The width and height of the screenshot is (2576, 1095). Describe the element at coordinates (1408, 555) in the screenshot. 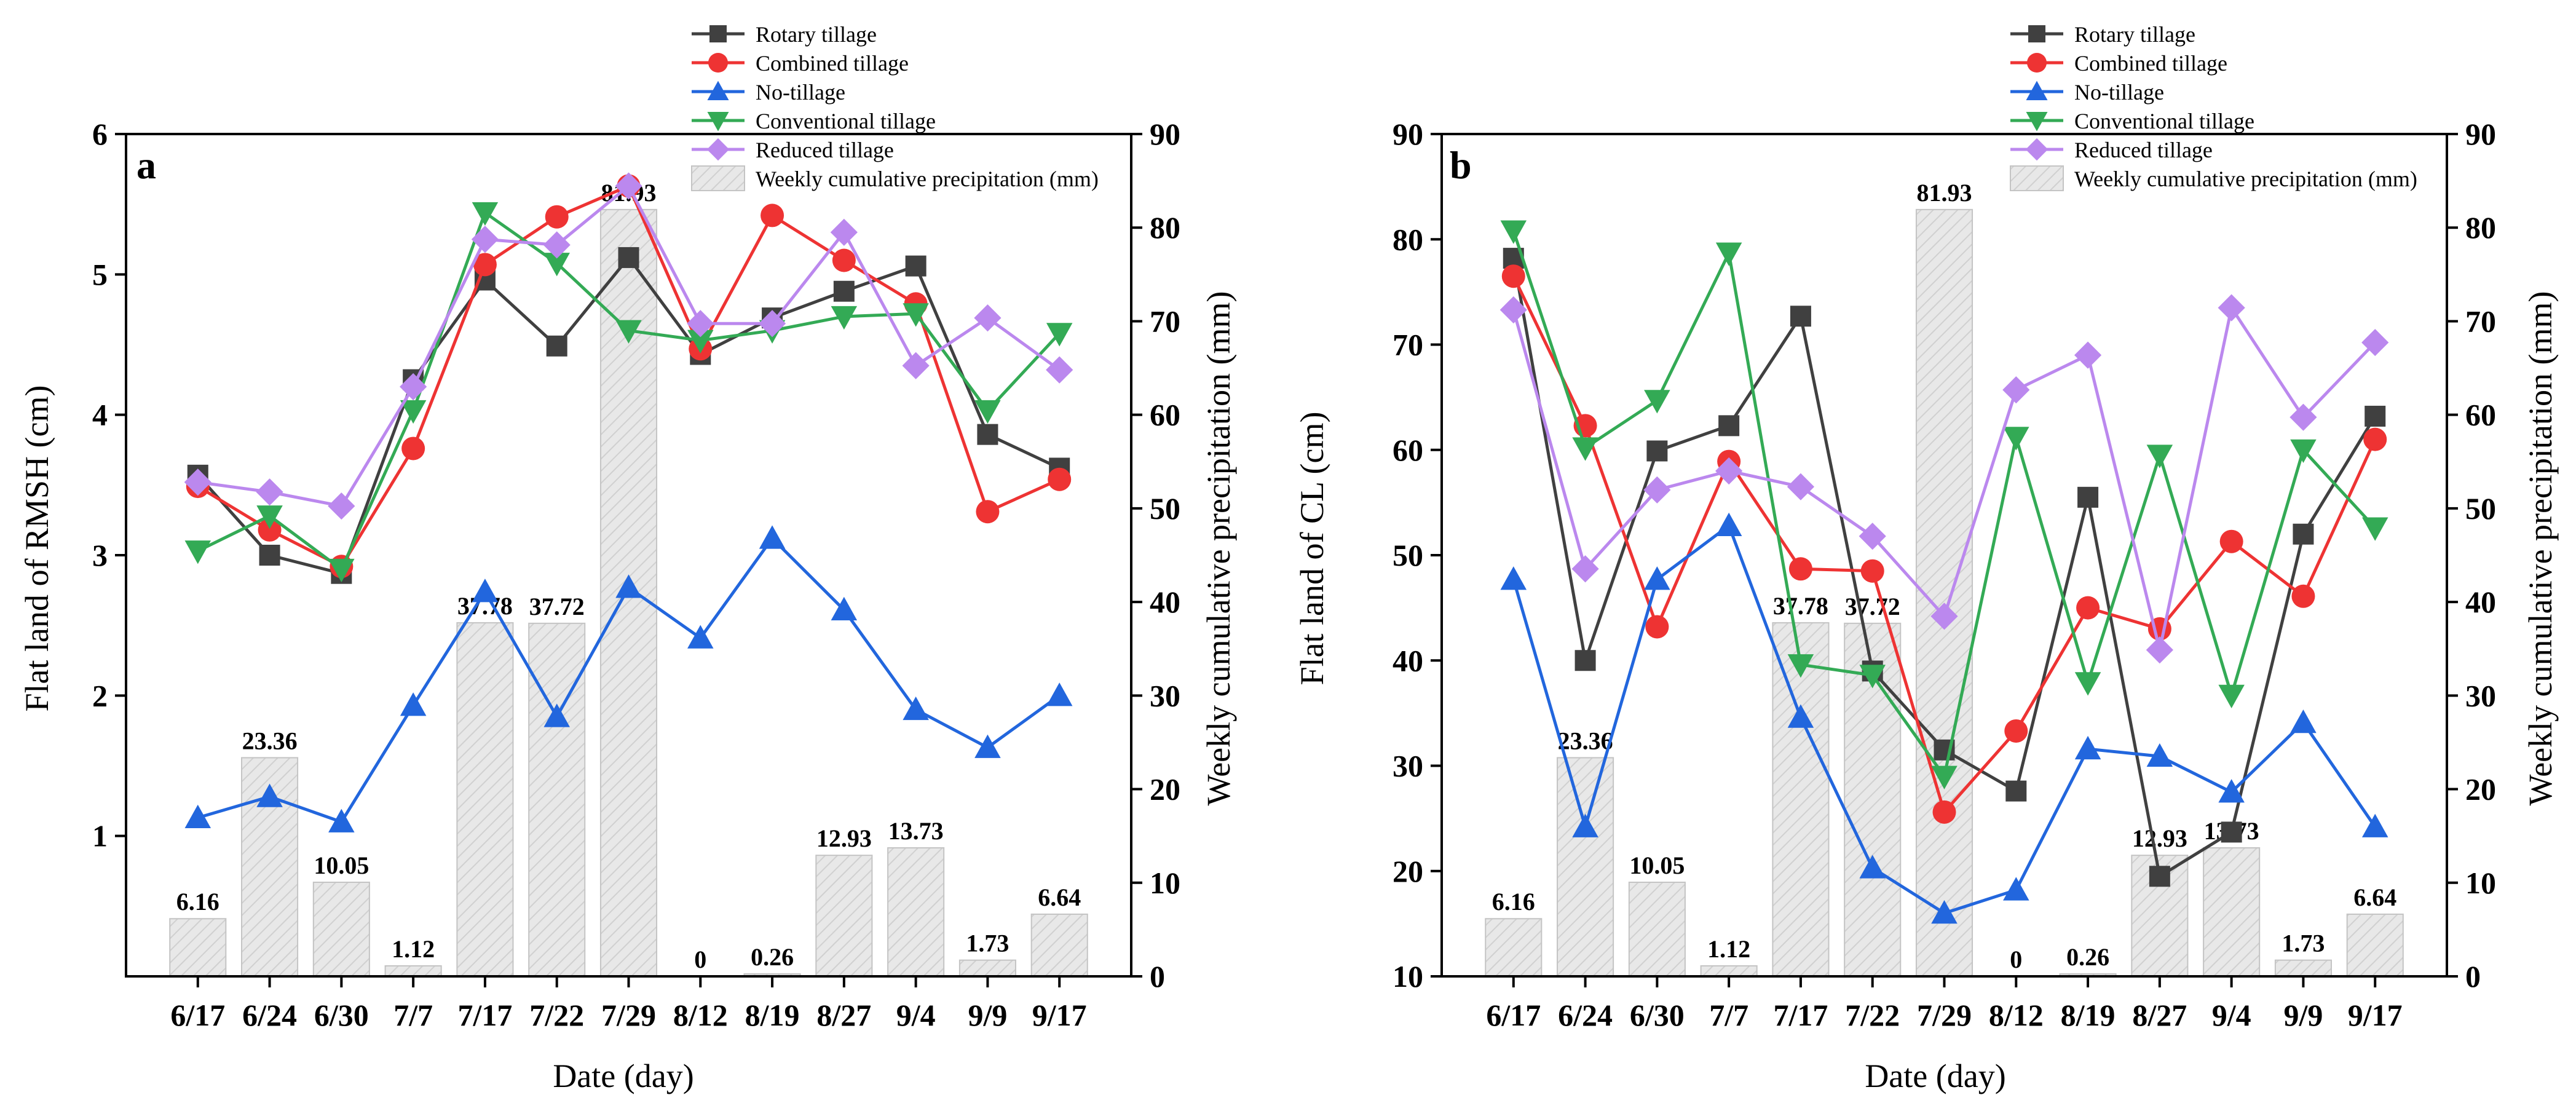

I see `y-tick-label: 50` at that location.